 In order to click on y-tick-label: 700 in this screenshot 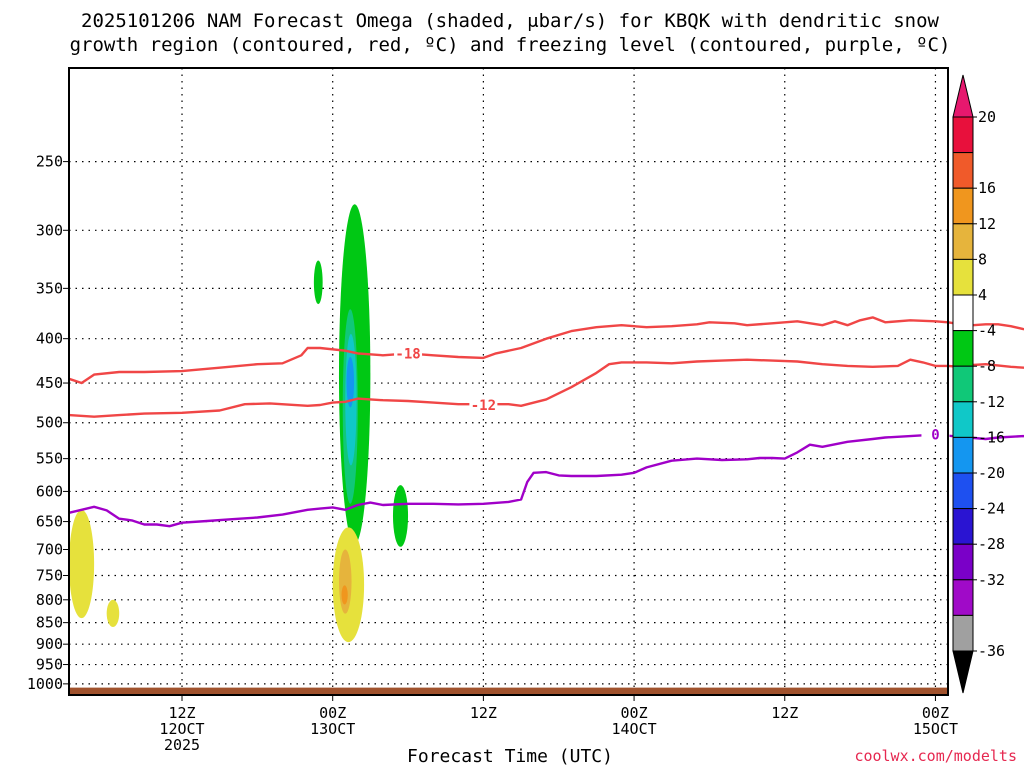, I will do `click(49, 549)`.